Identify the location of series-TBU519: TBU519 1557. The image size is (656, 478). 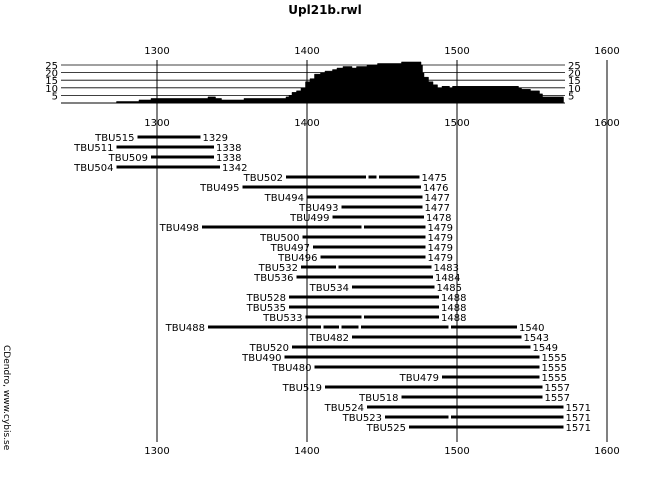
(426, 388).